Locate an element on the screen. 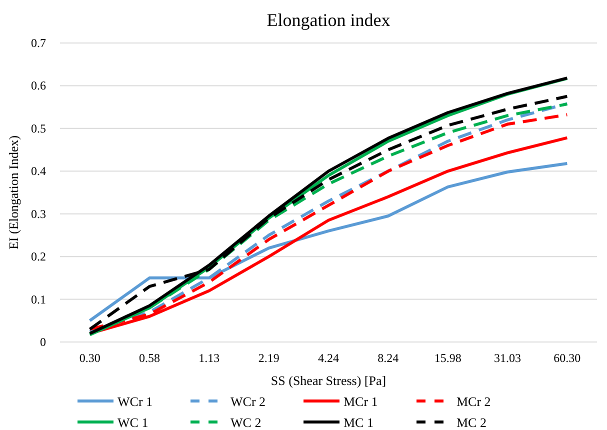  y-tick-label: 0 is located at coordinates (43, 342).